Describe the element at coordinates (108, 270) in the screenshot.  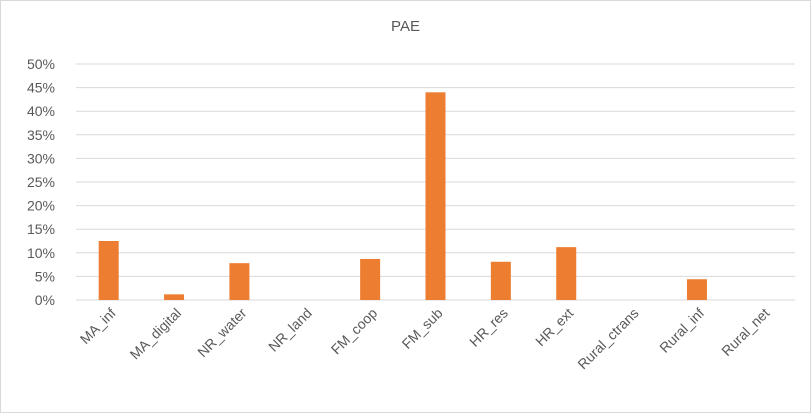
I see `bar-ma-inf` at that location.